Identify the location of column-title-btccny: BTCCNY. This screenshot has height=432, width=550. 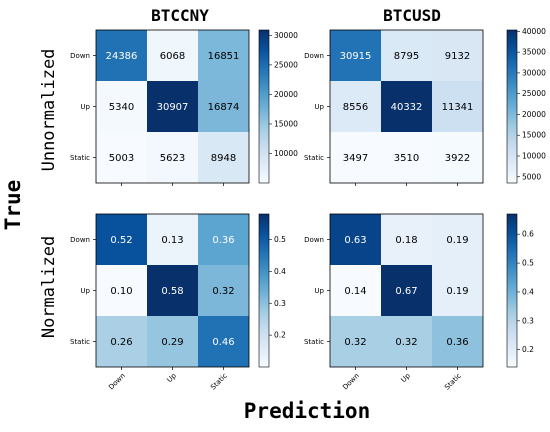
(180, 15).